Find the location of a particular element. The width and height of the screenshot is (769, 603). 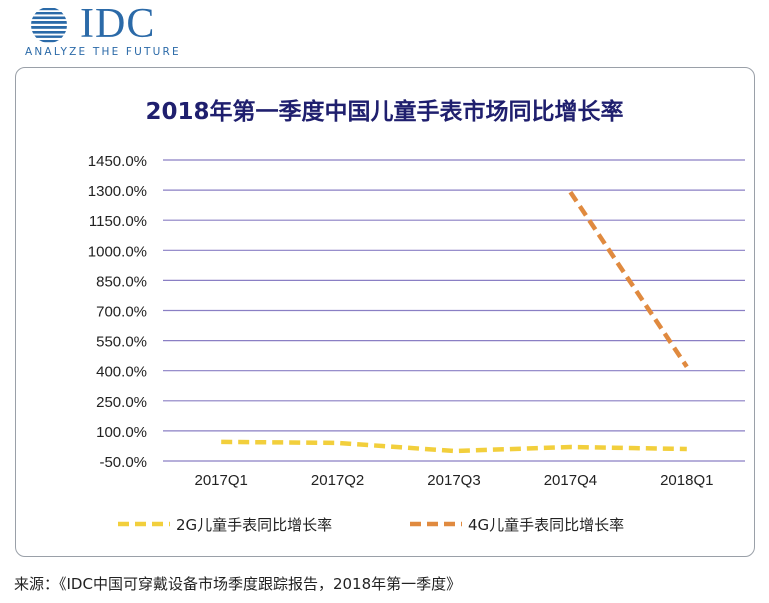

legend-label-4g: 4G儿童手表同比增长率 is located at coordinates (546, 525).